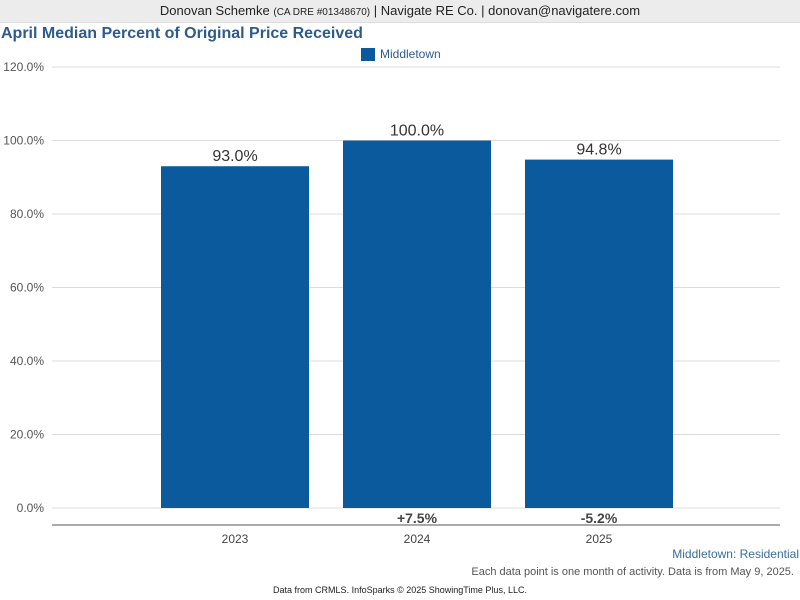 Image resolution: width=800 pixels, height=600 pixels. What do you see at coordinates (368, 54) in the screenshot?
I see `legend-swatch` at bounding box center [368, 54].